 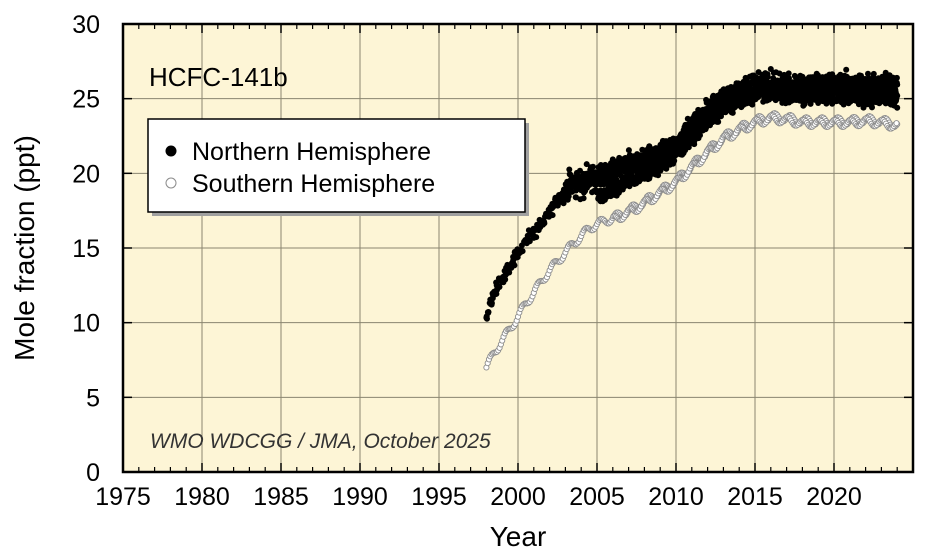 What do you see at coordinates (86, 324) in the screenshot?
I see `y-tick-label: 10` at bounding box center [86, 324].